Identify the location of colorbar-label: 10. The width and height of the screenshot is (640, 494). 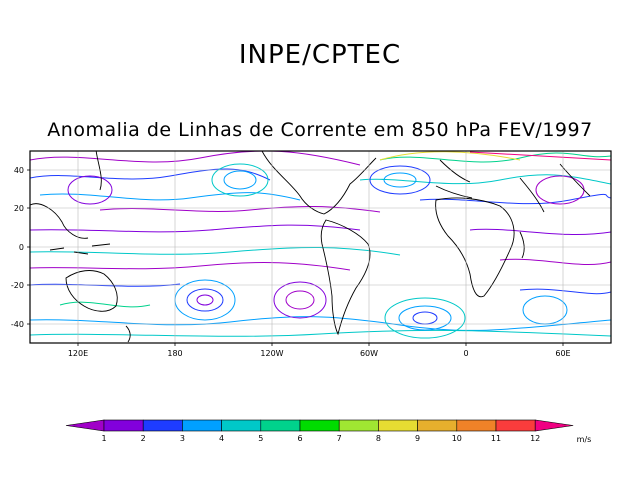
(457, 438).